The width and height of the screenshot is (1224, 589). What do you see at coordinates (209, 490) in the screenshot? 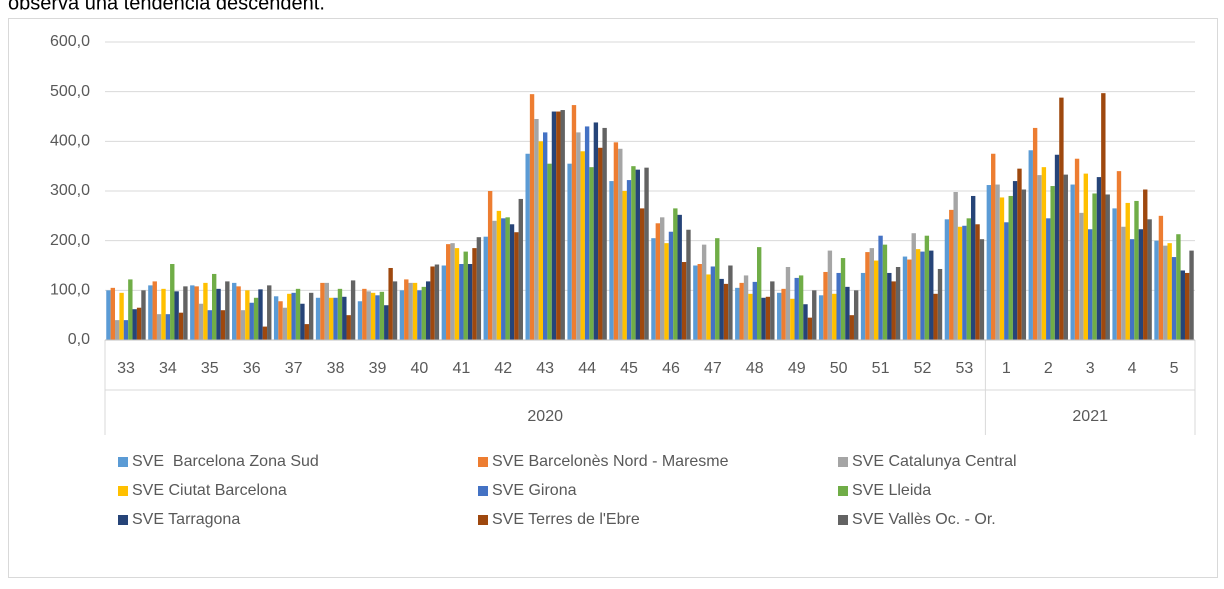
I see `legend-label: SVE Ciutat Barcelona` at bounding box center [209, 490].